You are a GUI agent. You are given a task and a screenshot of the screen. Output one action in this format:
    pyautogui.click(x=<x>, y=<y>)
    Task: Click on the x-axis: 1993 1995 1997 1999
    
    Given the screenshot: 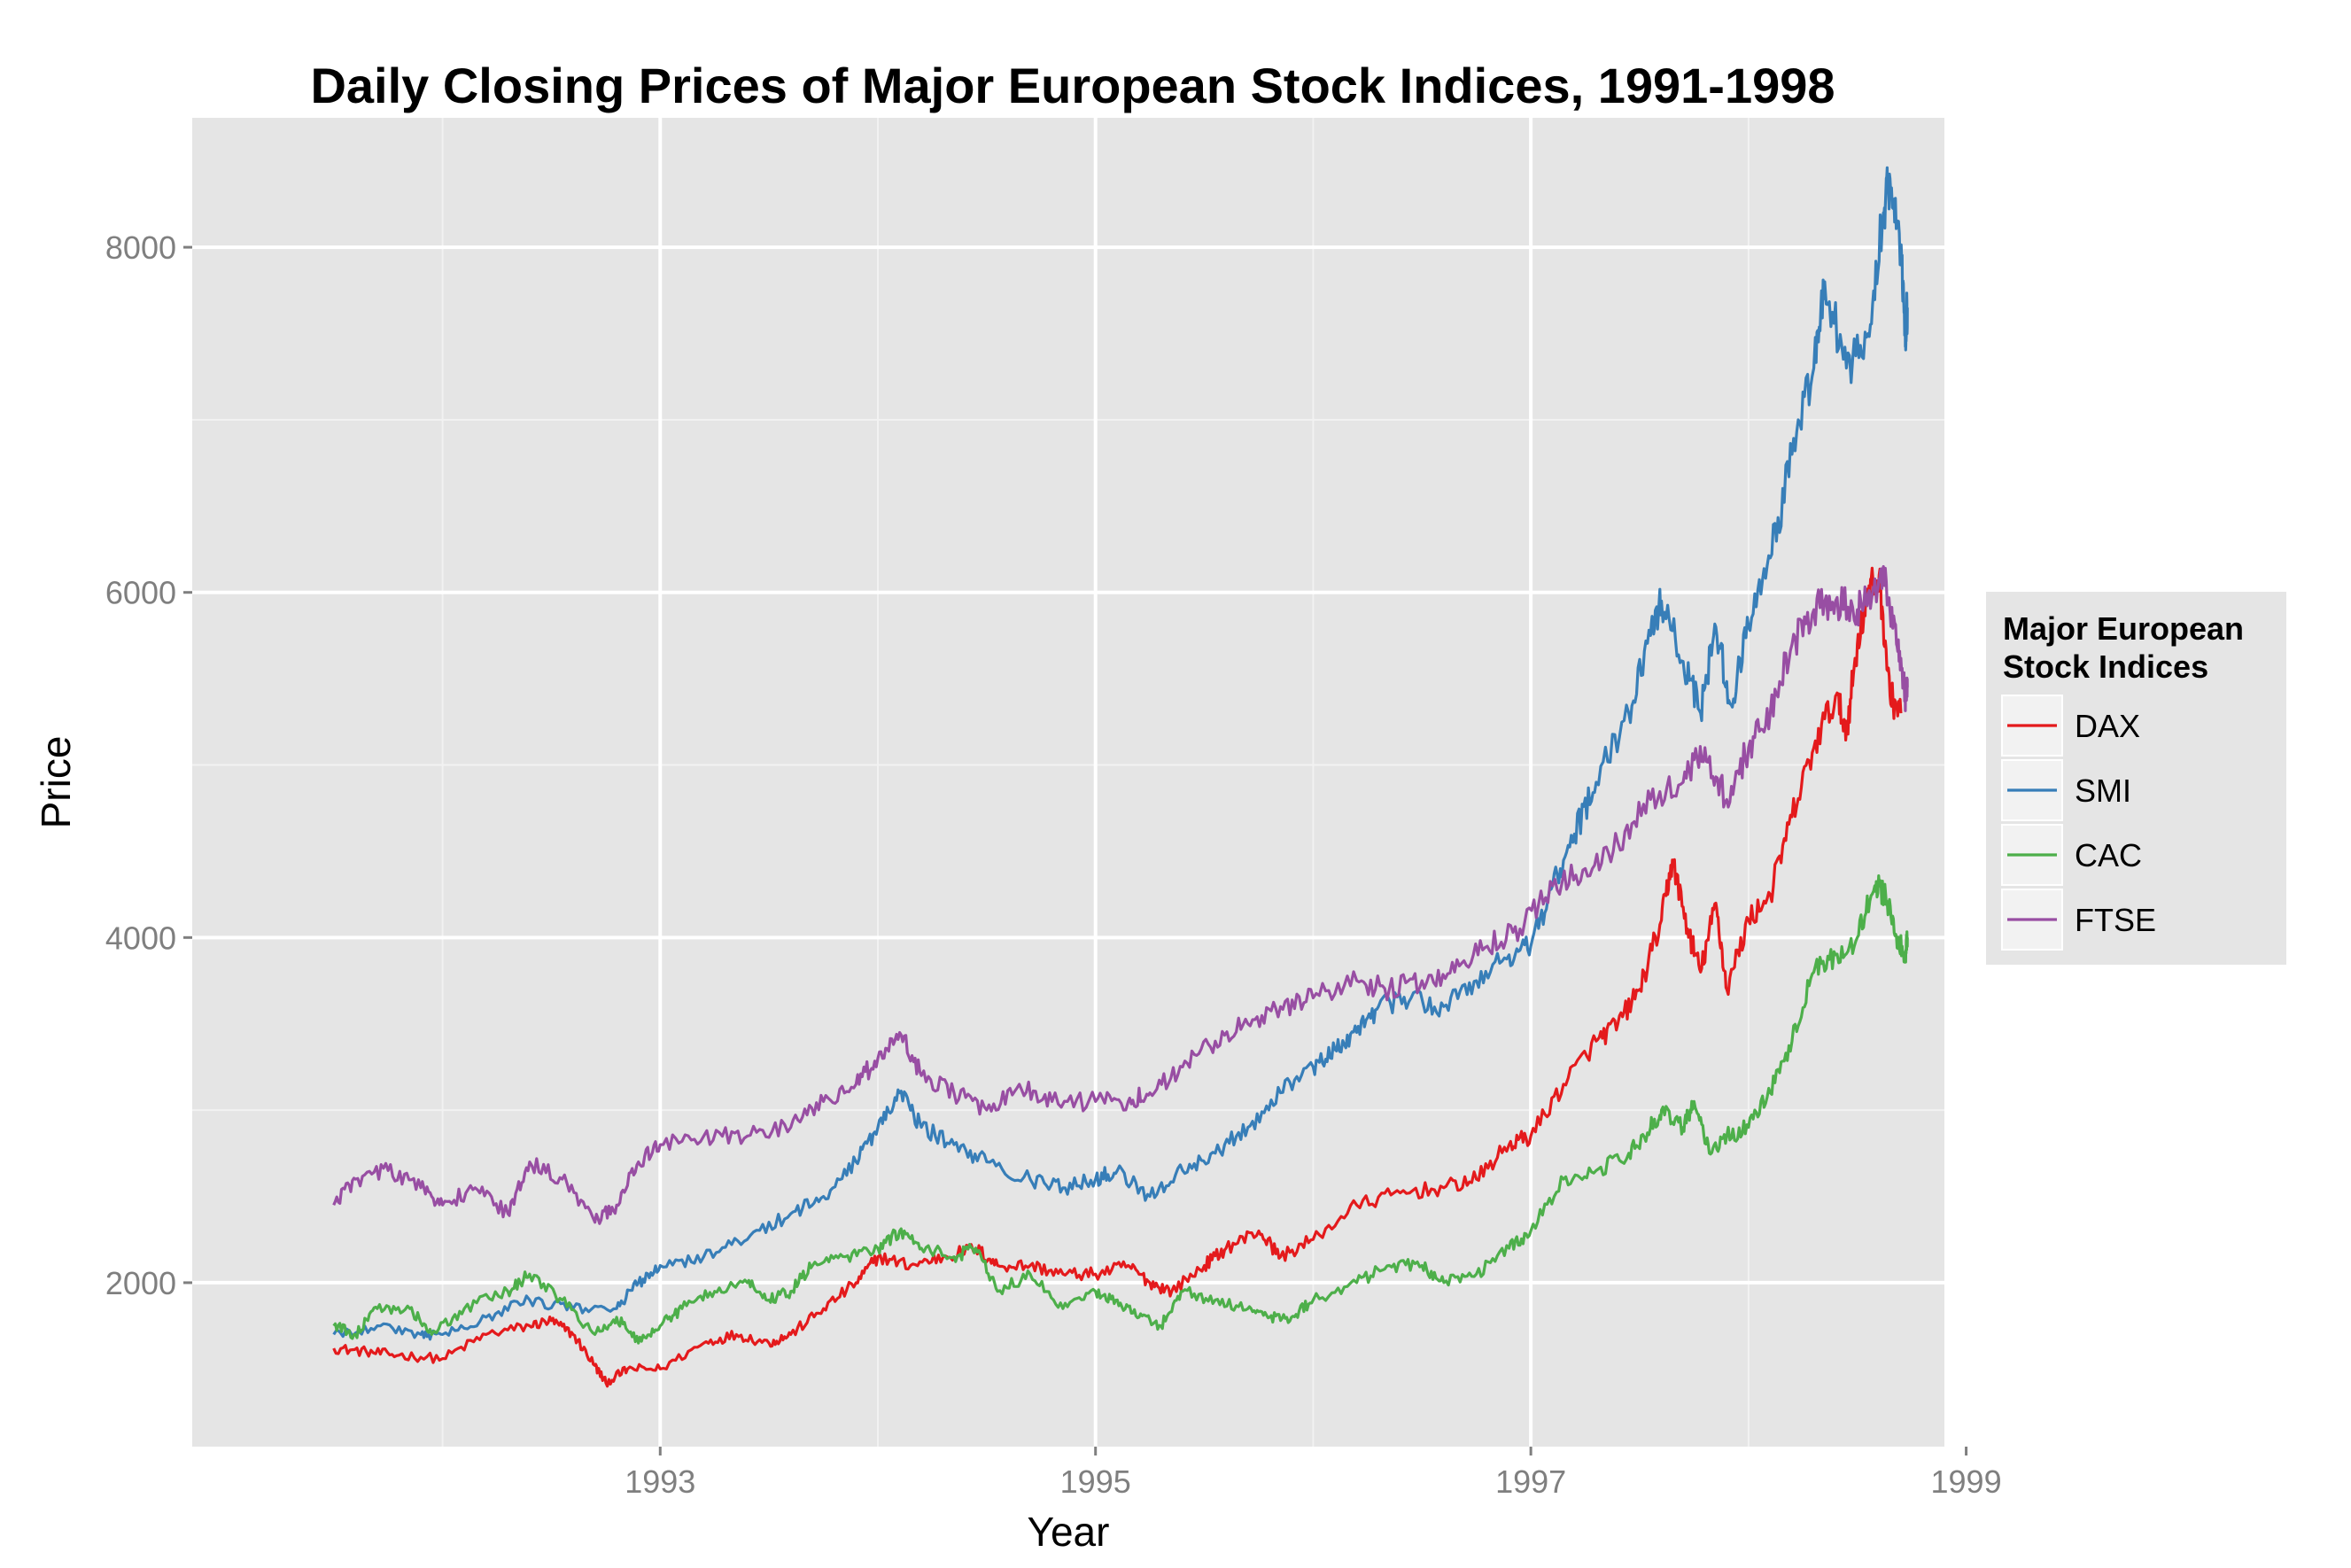 What is the action you would take?
    pyautogui.click(x=1313, y=1473)
    